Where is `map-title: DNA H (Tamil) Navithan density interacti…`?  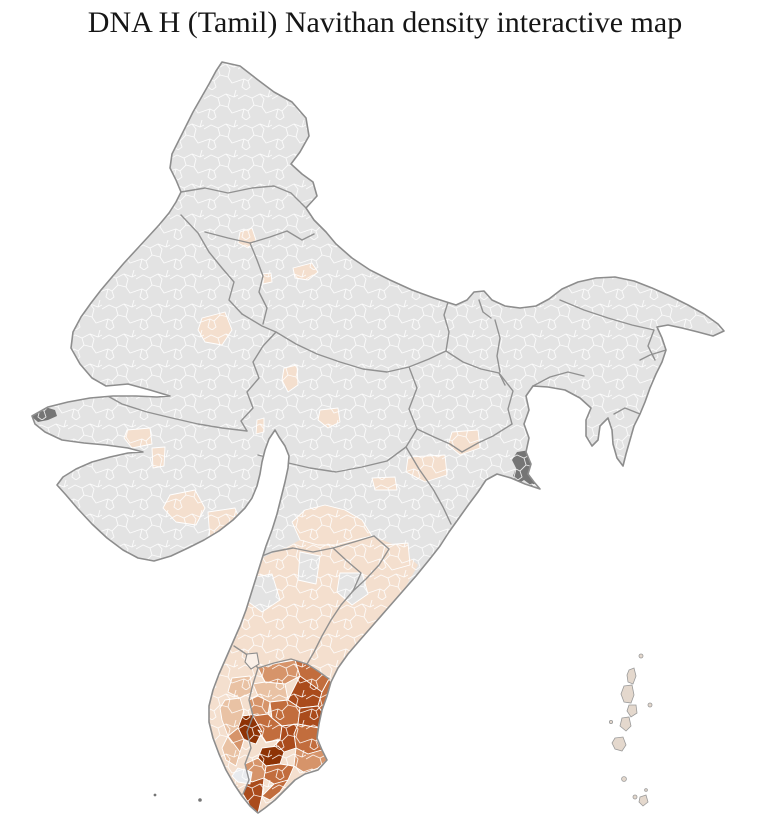 map-title: DNA H (Tamil) Navithan density interacti… is located at coordinates (385, 22).